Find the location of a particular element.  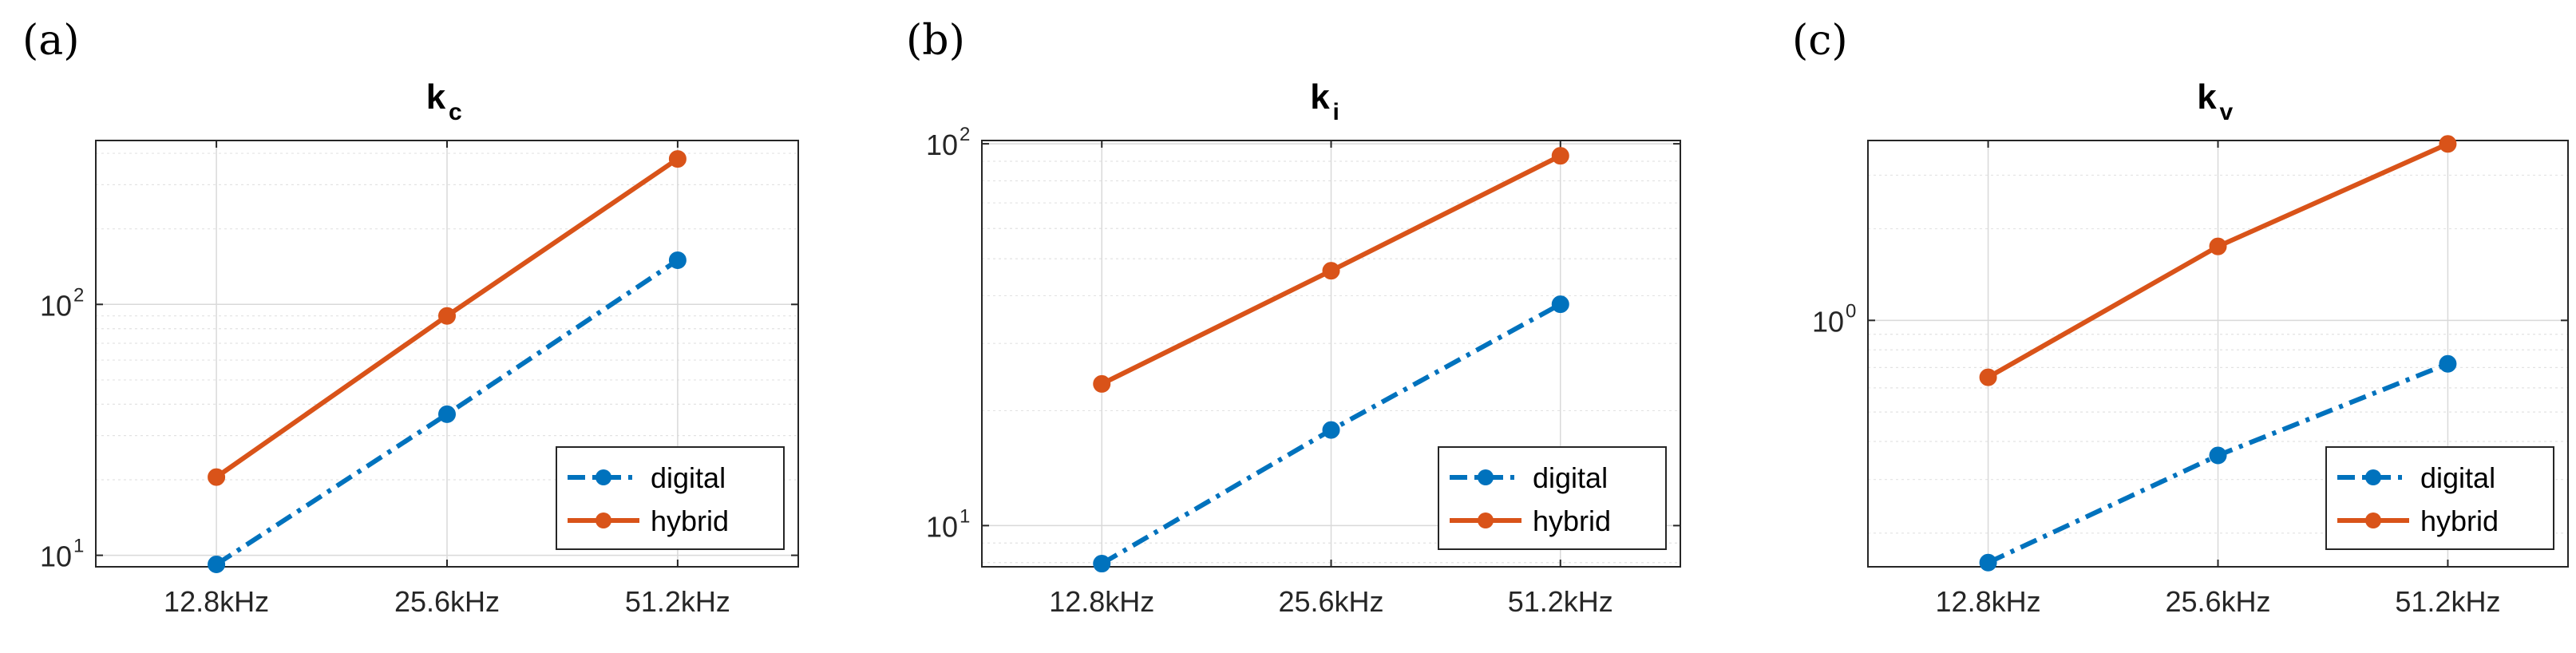

panel-label: (b) is located at coordinates (936, 41).